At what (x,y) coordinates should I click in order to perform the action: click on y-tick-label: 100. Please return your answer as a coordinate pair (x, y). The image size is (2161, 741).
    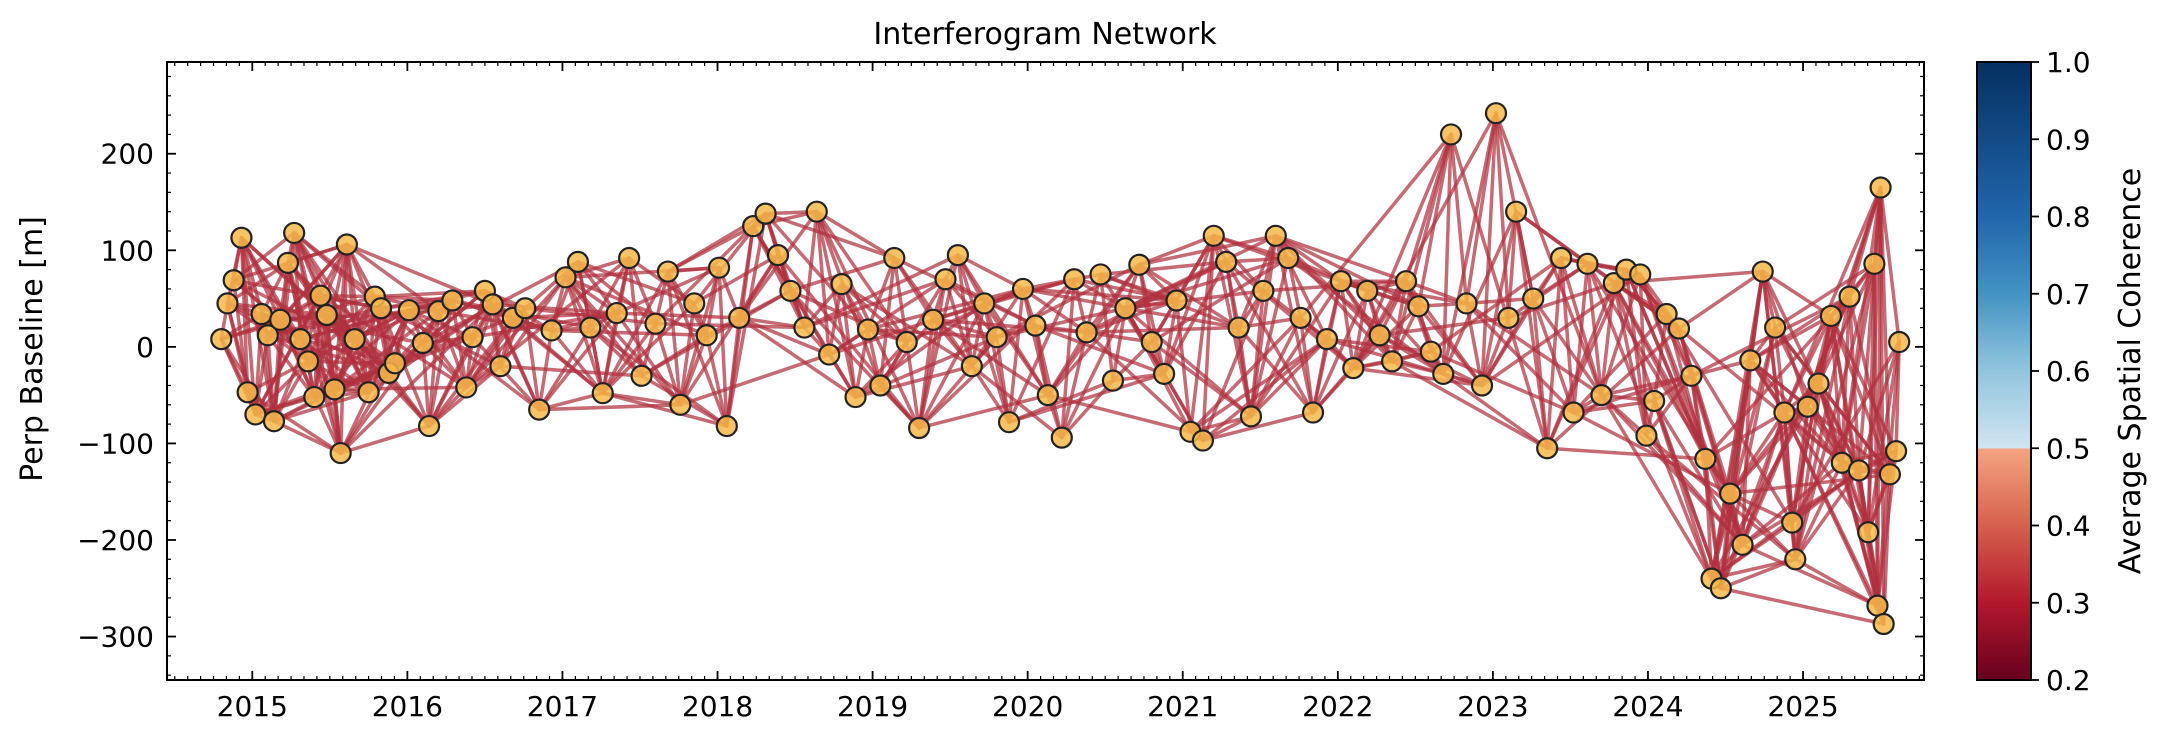
    Looking at the image, I should click on (127, 250).